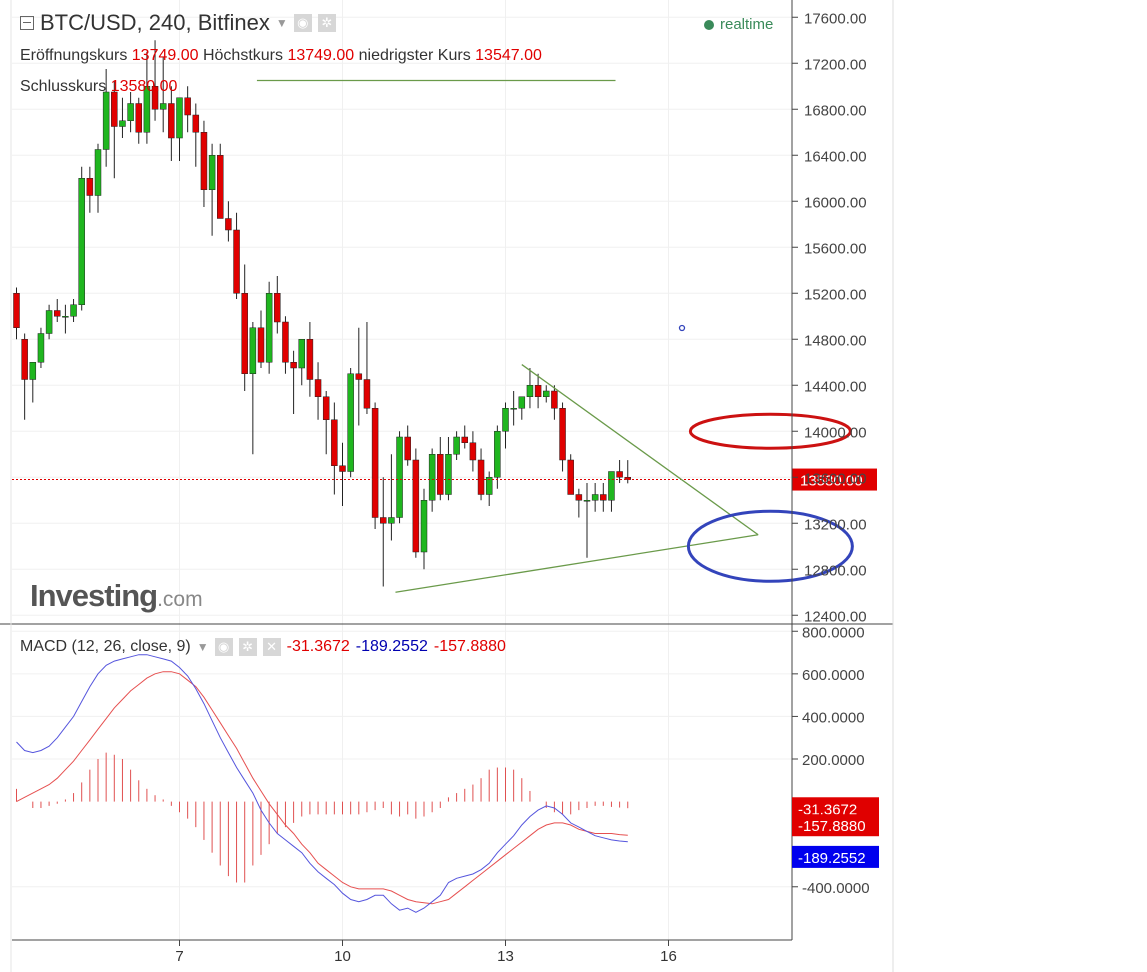 The image size is (1147, 972). I want to click on macd-line, so click(322, 783).